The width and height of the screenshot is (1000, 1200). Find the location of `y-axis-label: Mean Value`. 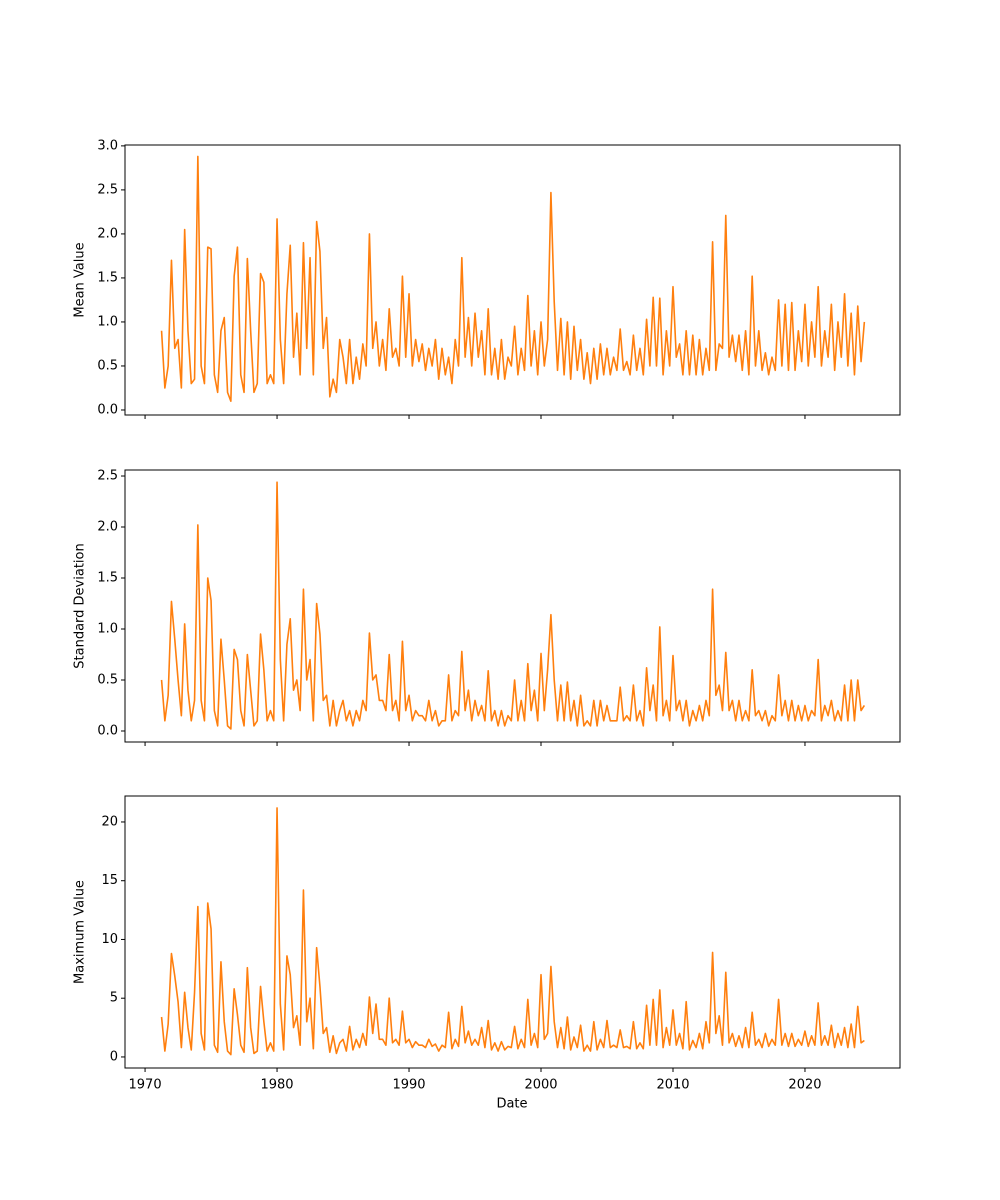

y-axis-label: Mean Value is located at coordinates (80, 279).